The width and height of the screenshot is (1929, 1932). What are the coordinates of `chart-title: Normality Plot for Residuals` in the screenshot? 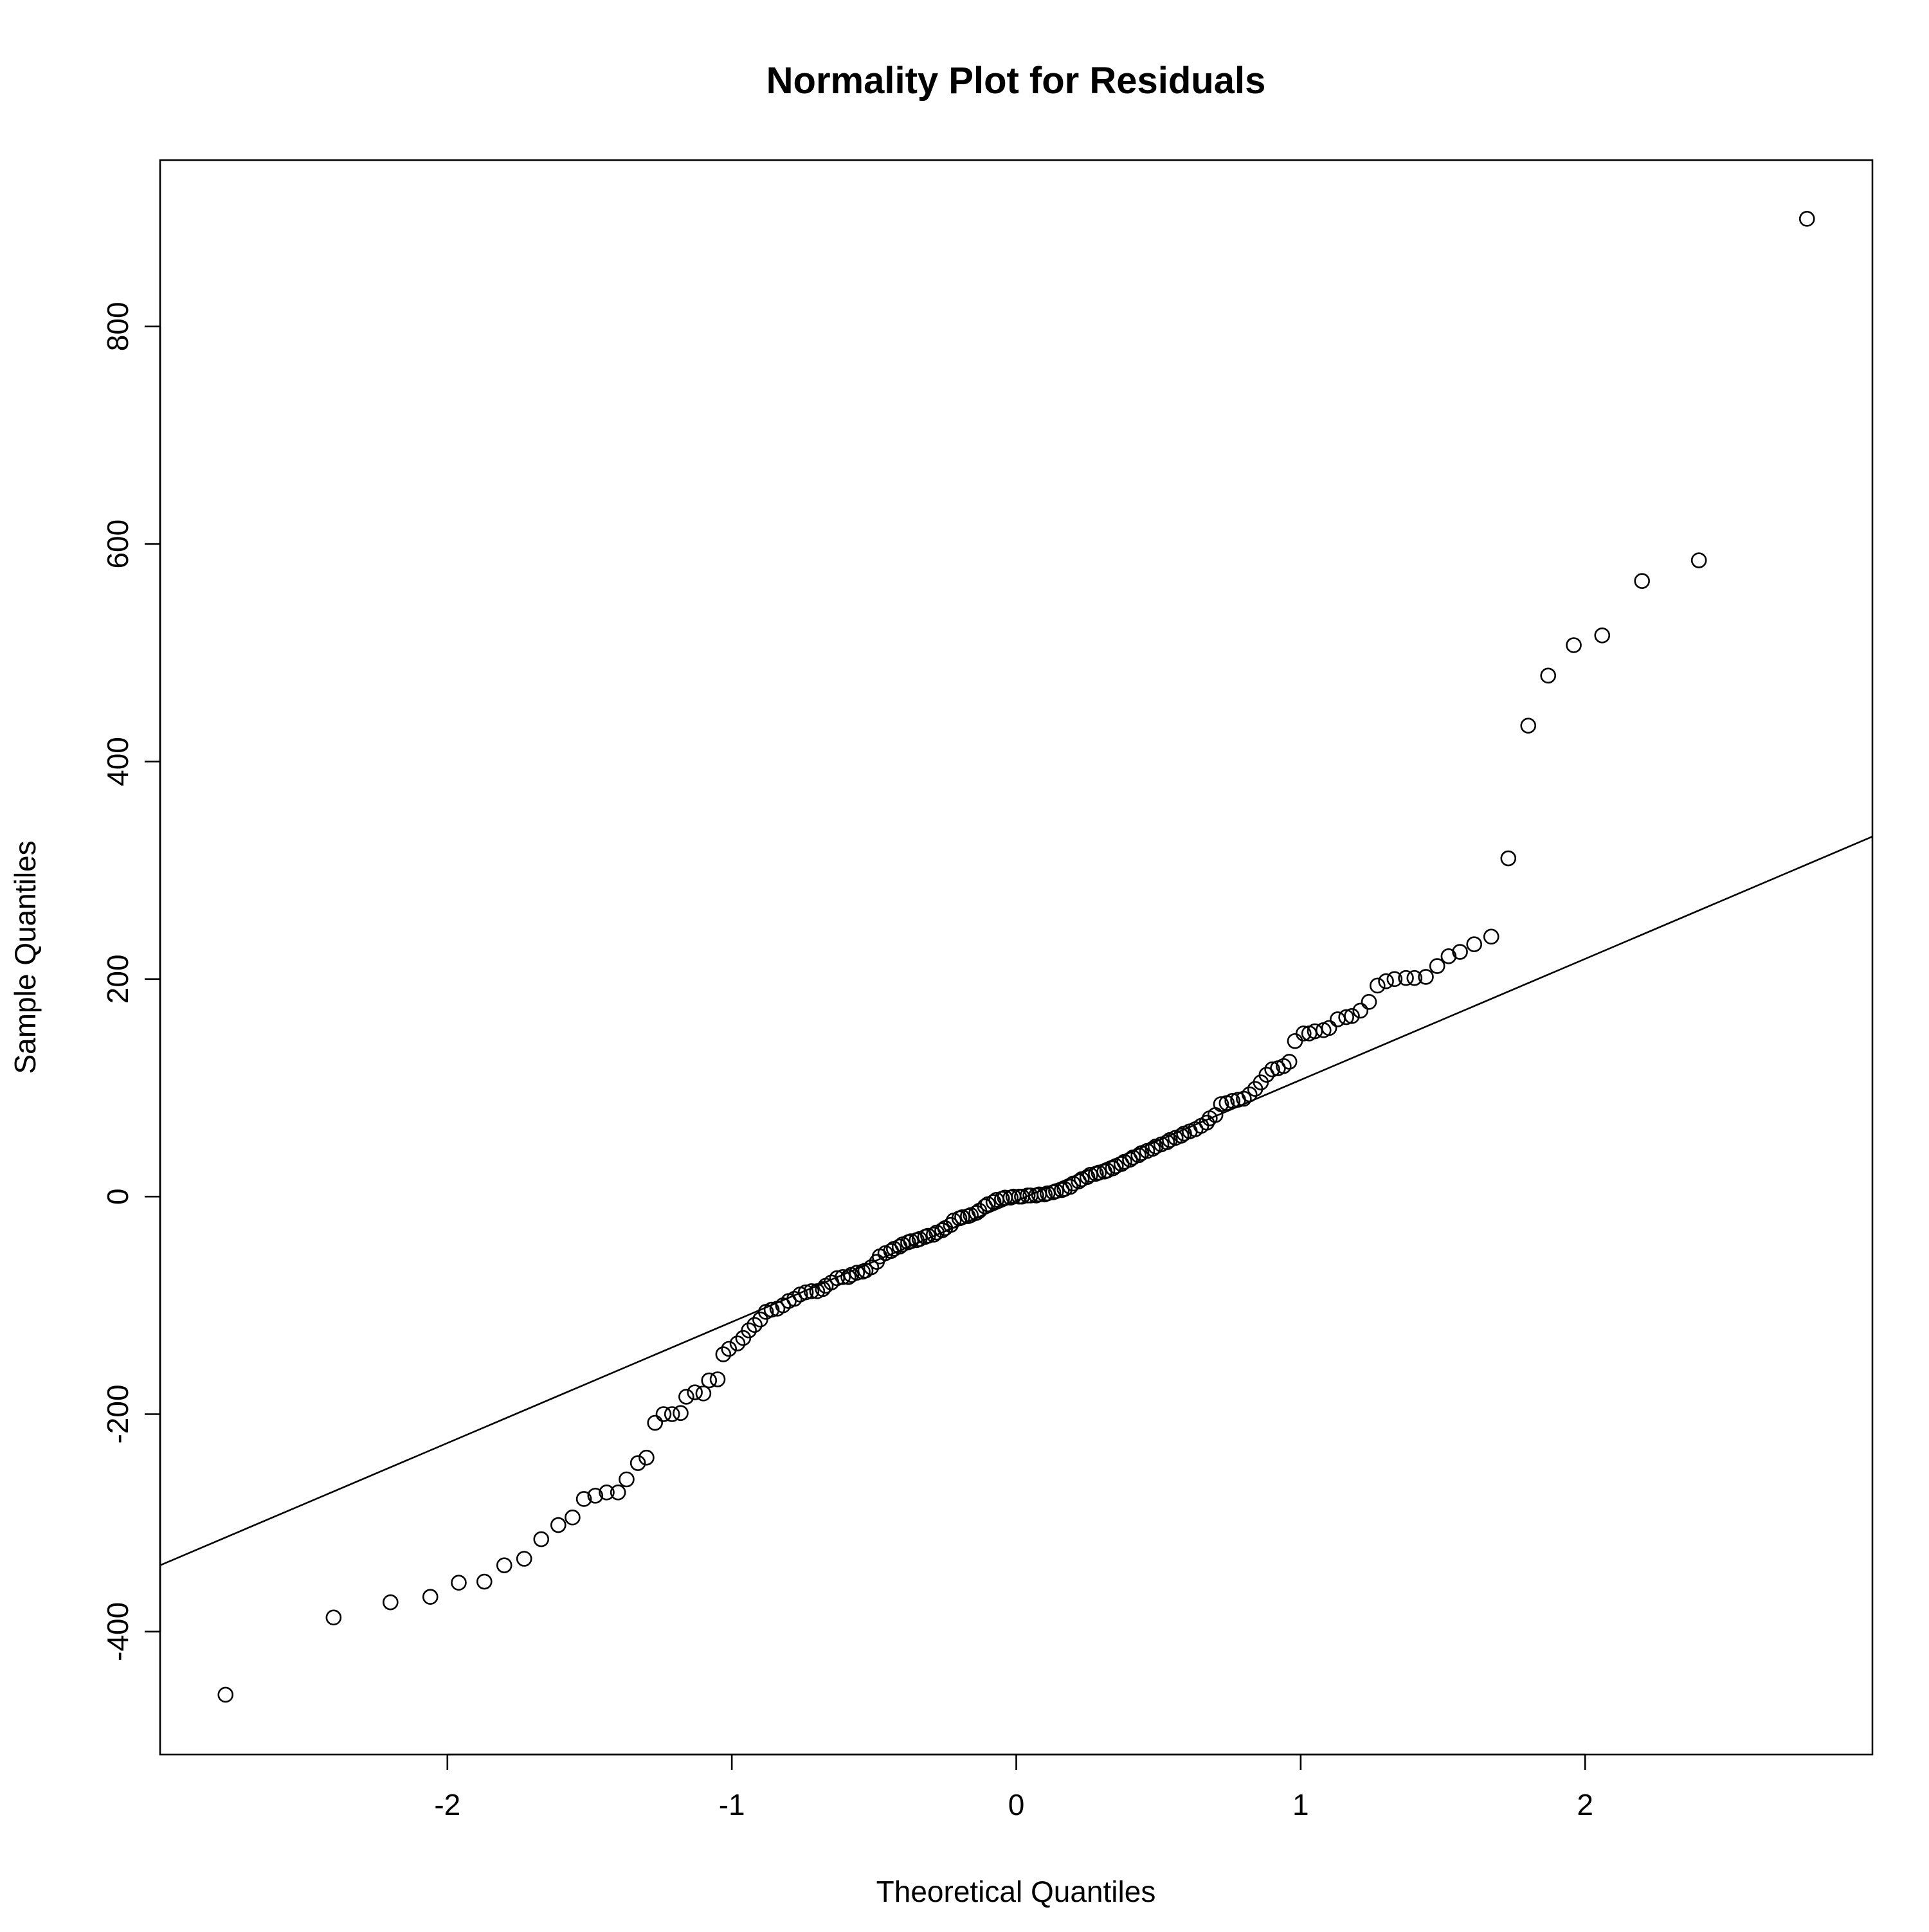 It's located at (1016, 81).